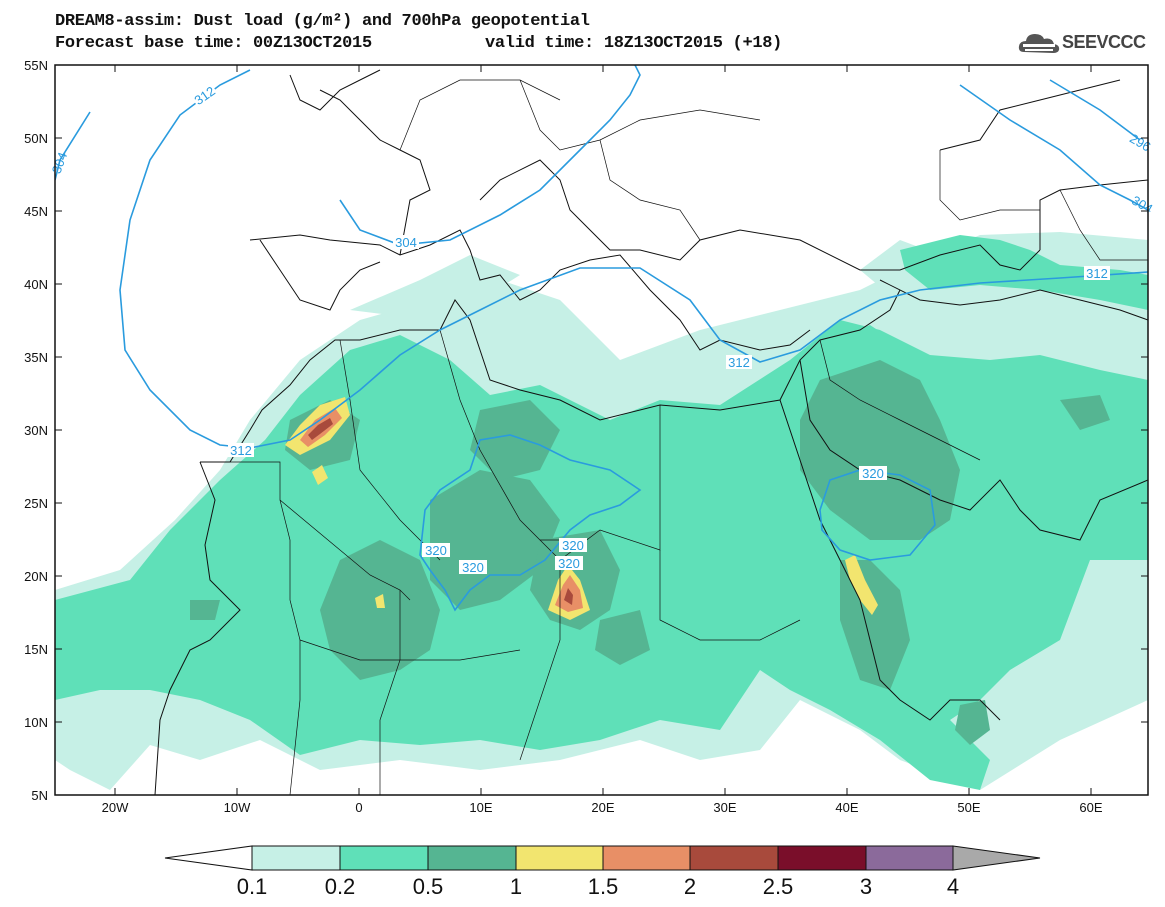  I want to click on colorbar-label: 2, so click(690, 886).